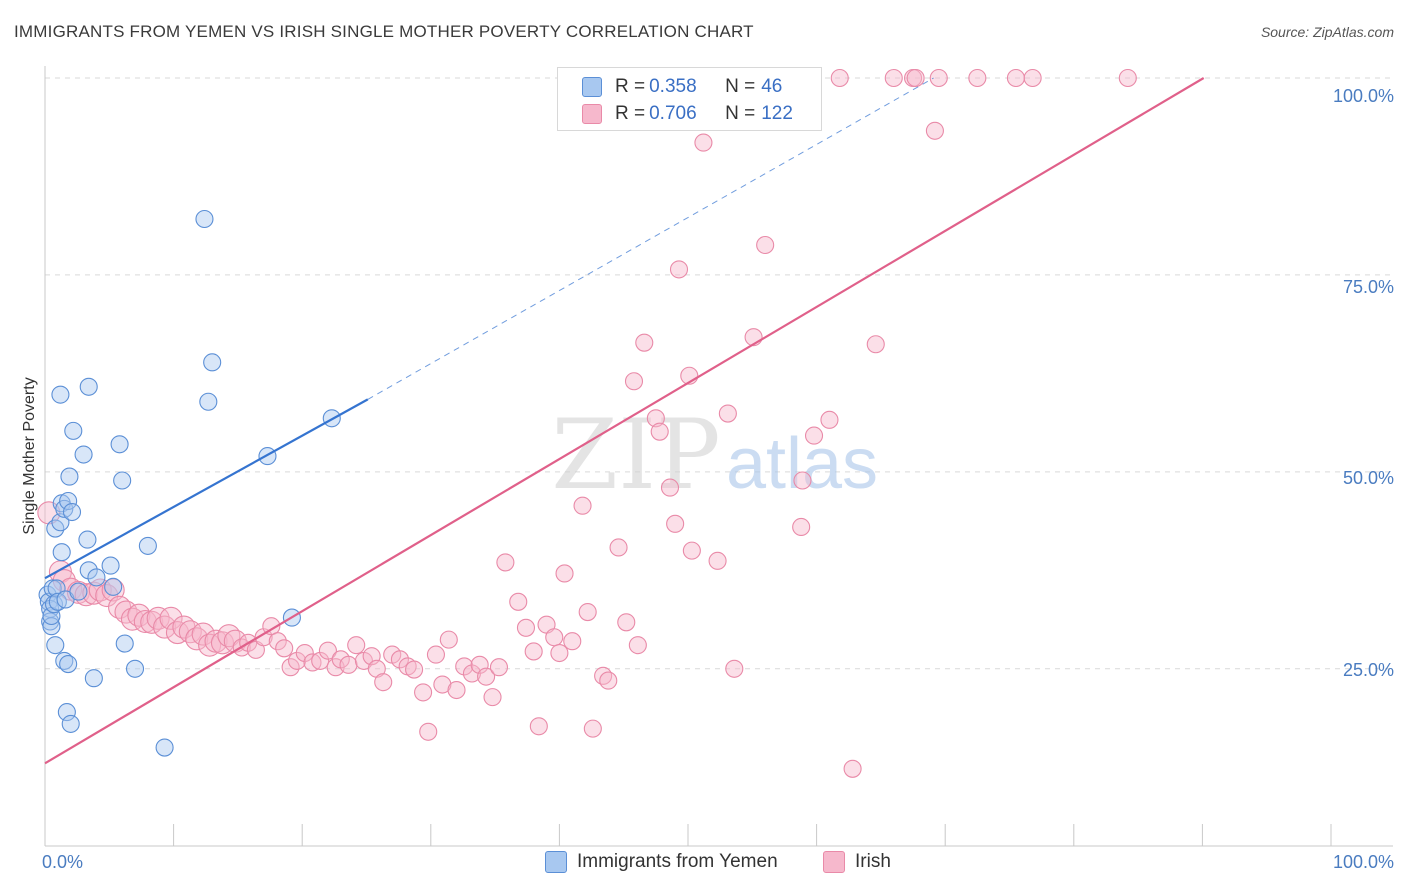 The image size is (1406, 892). Describe the element at coordinates (1363, 862) in the screenshot. I see `x-tick-label-100: 100.0%` at that location.